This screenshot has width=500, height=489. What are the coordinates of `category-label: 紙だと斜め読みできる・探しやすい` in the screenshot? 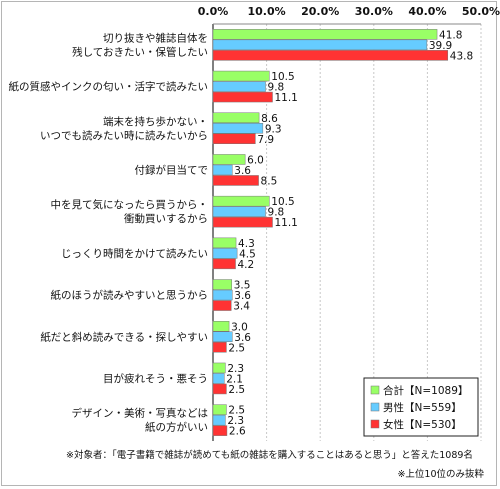 It's located at (124, 336).